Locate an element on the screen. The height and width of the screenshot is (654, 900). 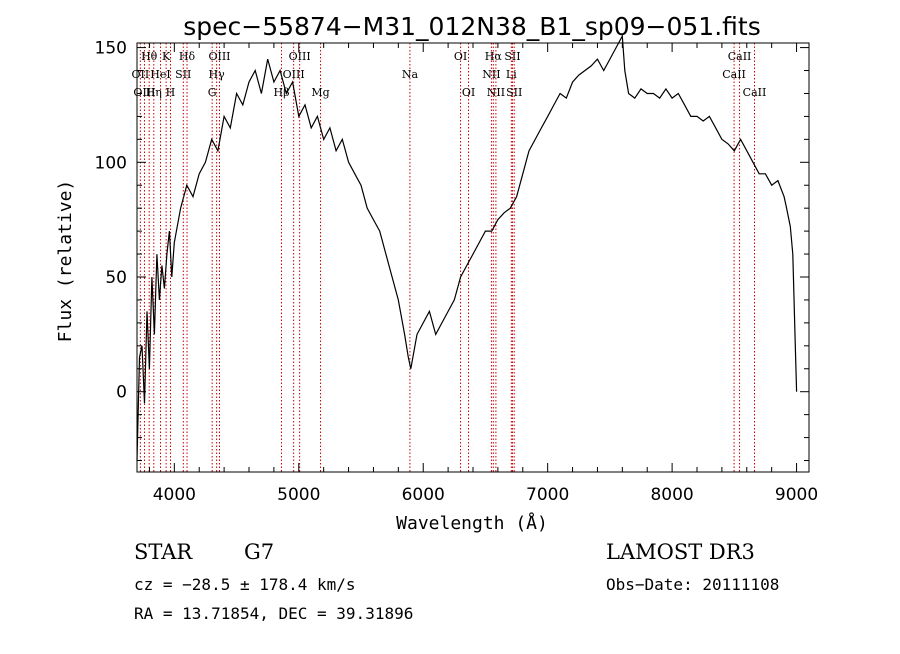
x-tick-label: 4000 is located at coordinates (174, 495).